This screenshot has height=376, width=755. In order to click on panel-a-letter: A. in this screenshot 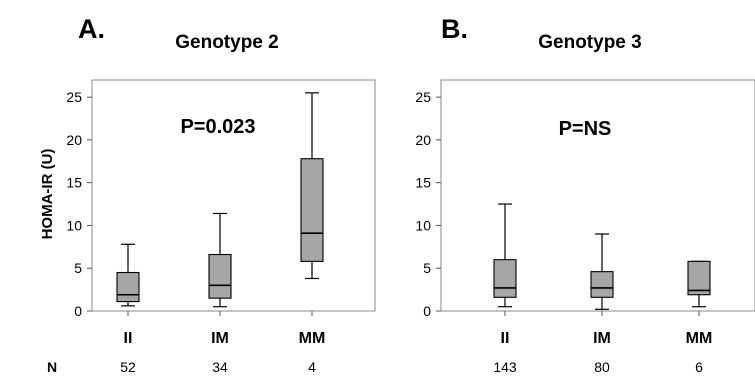, I will do `click(91, 29)`.